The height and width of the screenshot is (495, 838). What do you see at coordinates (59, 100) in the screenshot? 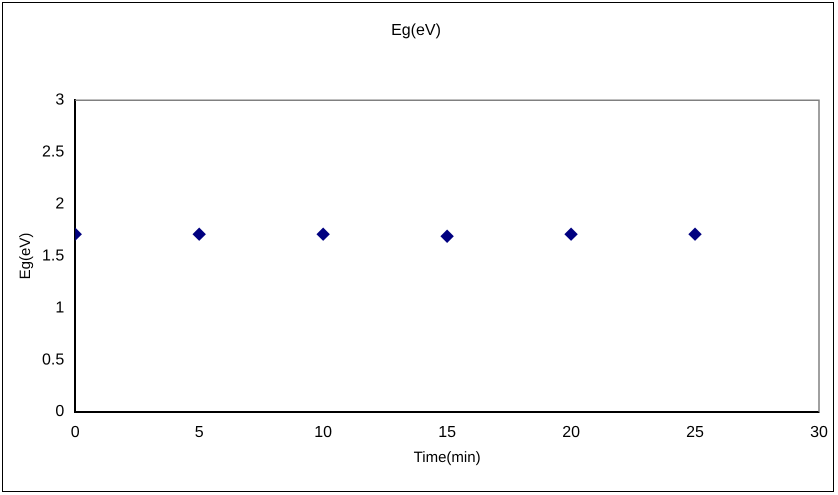
I see `y-tick-label: 3` at bounding box center [59, 100].